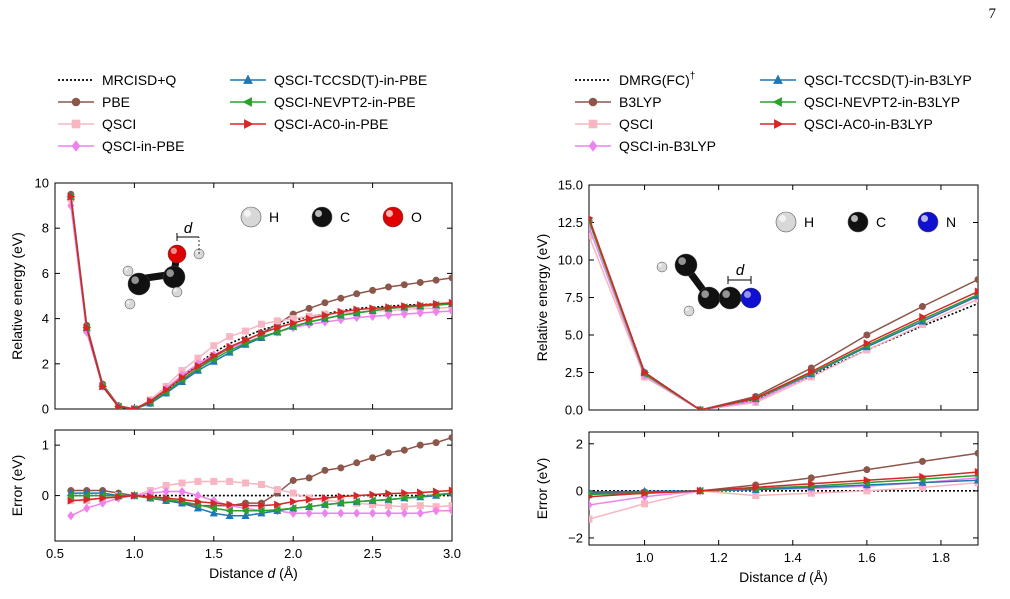  Describe the element at coordinates (783, 486) in the screenshot. I see `error-series-layer` at that location.